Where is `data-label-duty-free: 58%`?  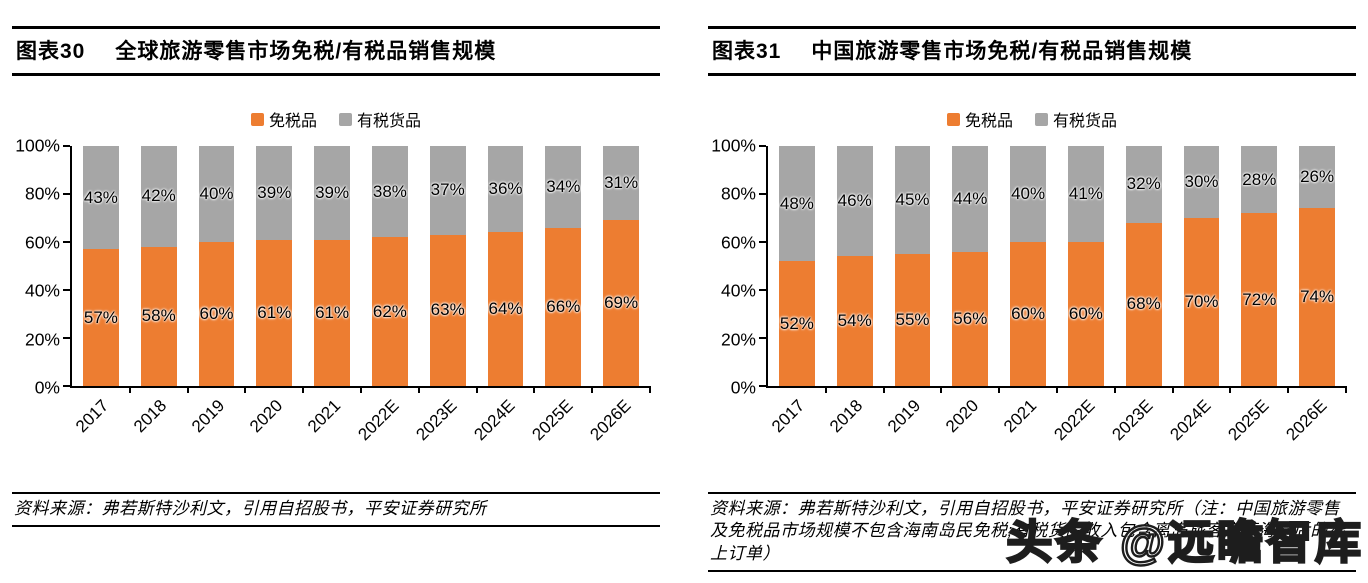
data-label-duty-free: 58% is located at coordinates (158, 316).